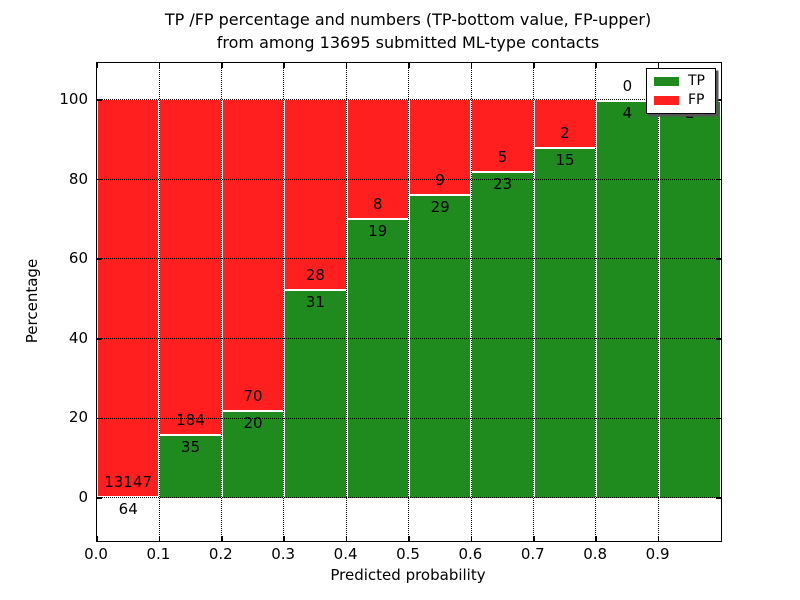 This screenshot has width=800, height=600. I want to click on y-tick-label-40: 40, so click(78, 337).